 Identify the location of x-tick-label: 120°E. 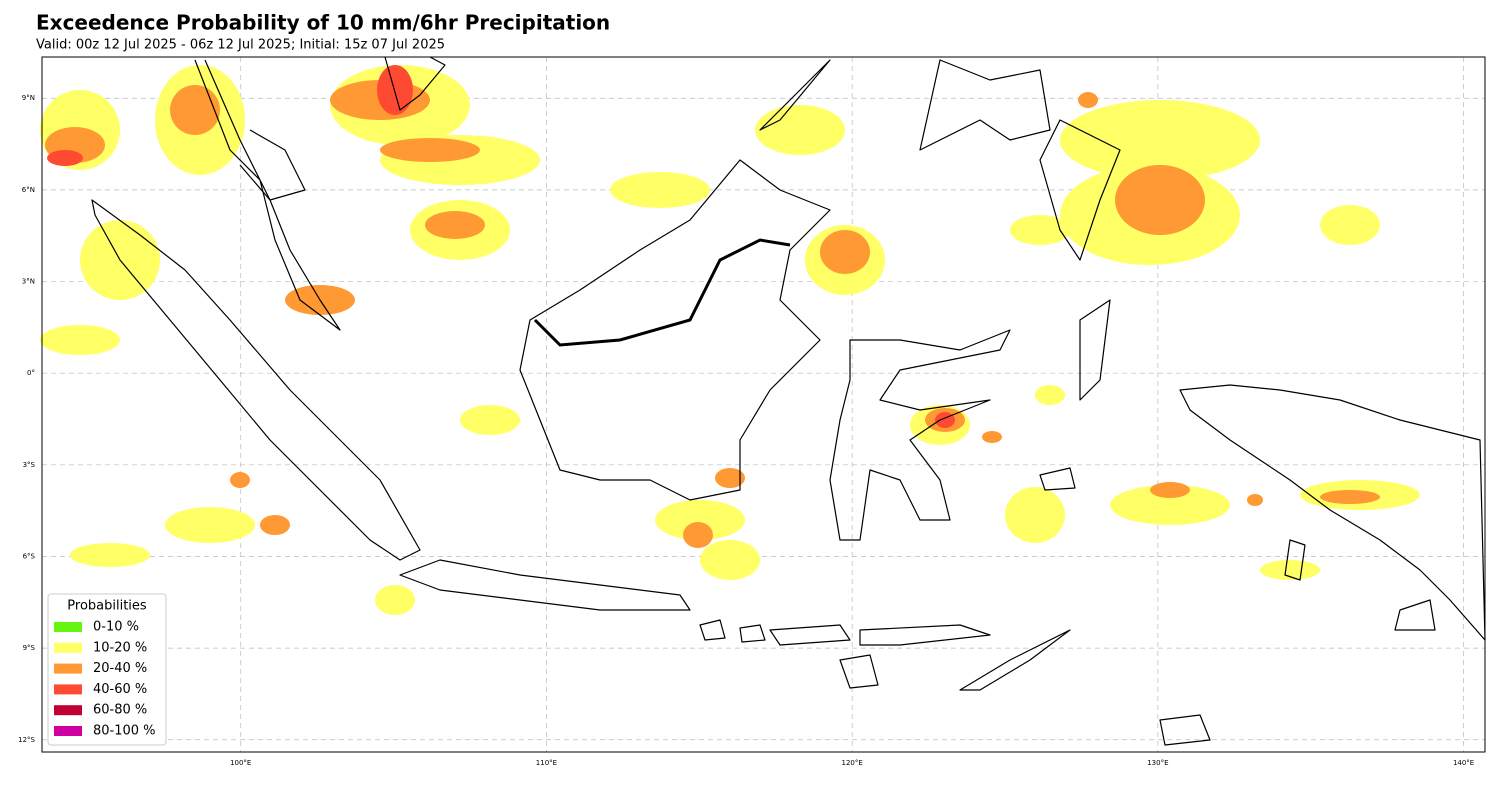
(852, 763).